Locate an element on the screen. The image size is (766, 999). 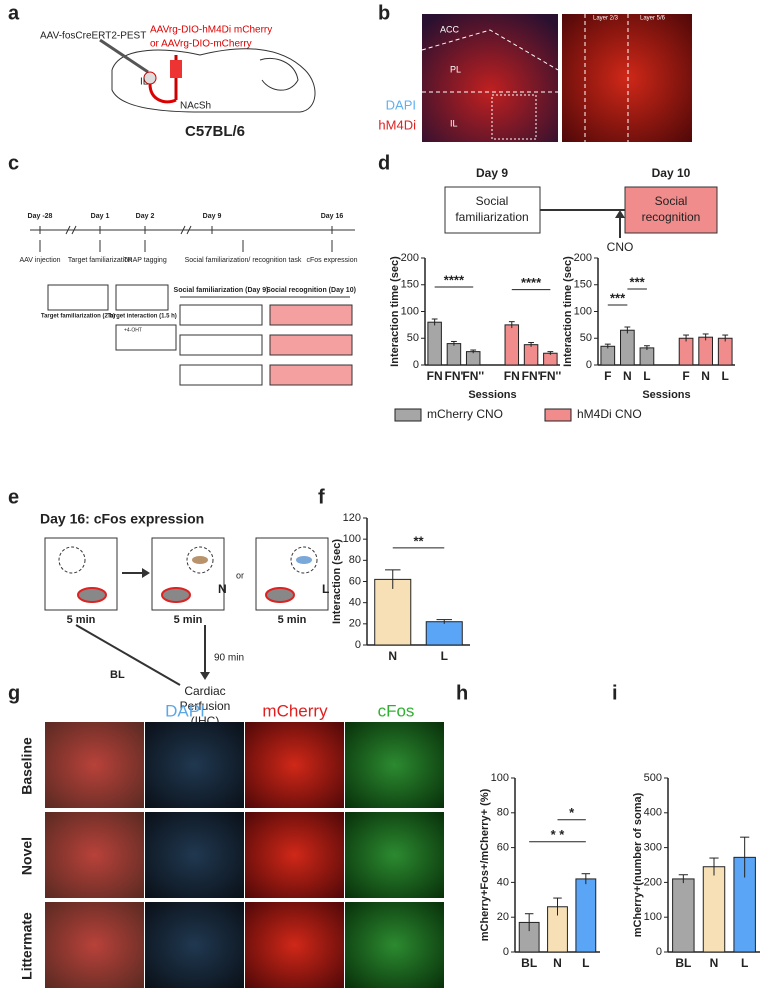
syringe-body is located at coordinates (176, 69).